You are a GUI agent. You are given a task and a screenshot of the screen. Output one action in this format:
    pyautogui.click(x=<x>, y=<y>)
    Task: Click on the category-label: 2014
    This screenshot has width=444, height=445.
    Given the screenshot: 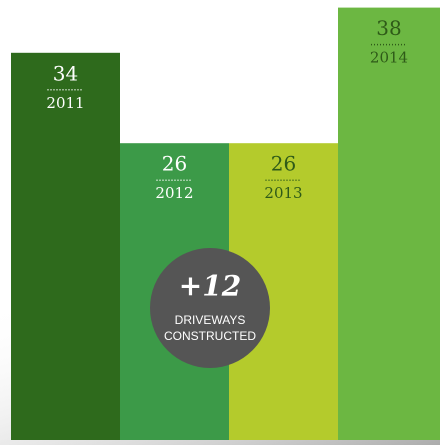 What is the action you would take?
    pyautogui.click(x=389, y=58)
    